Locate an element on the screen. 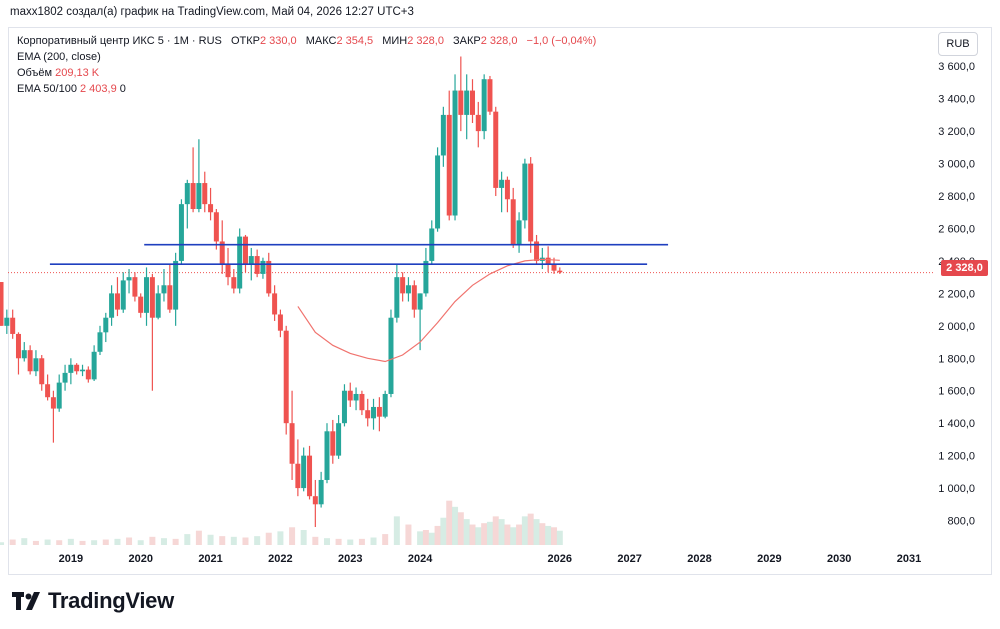 Image resolution: width=1000 pixels, height=629 pixels. legend-volume-value: 209,13 K is located at coordinates (77, 73).